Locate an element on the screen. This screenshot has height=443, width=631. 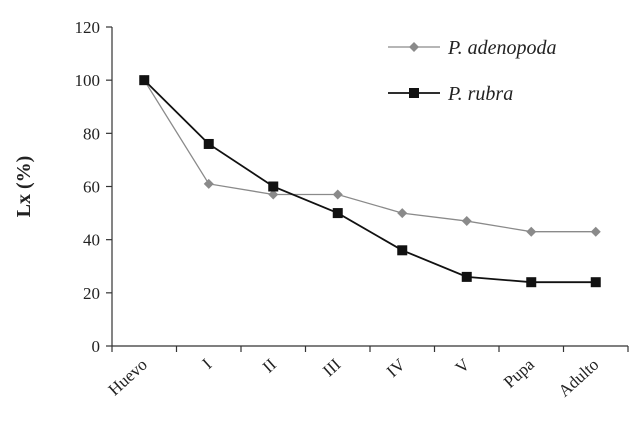
legend-item: P. adenopoda is located at coordinates (472, 48).